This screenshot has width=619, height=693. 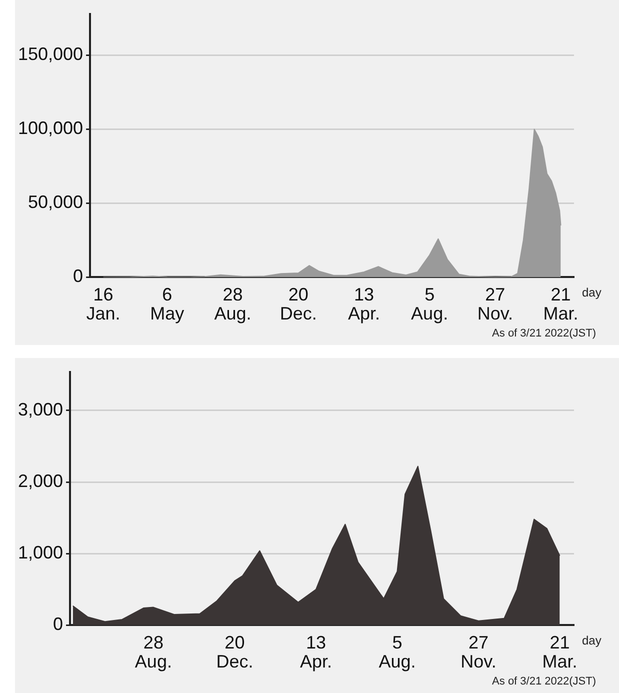 What do you see at coordinates (103, 304) in the screenshot?
I see `x-tick-label: 16 Jan.` at bounding box center [103, 304].